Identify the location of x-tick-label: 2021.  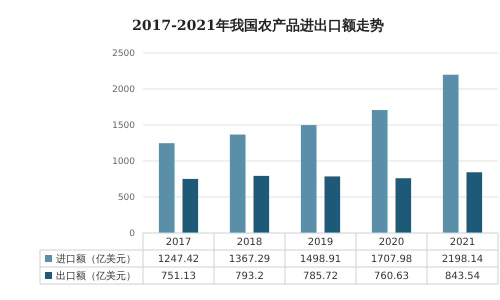
(463, 242).